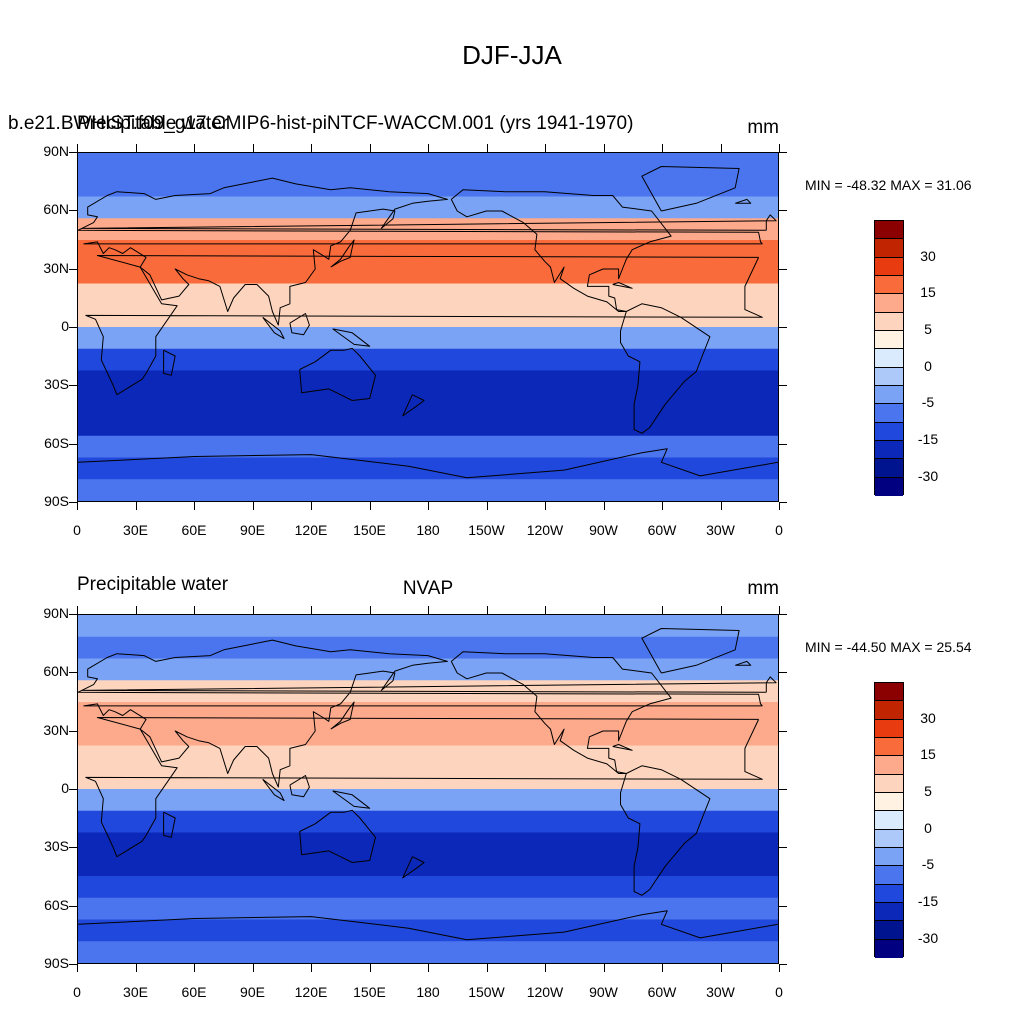 The height and width of the screenshot is (1024, 1024). What do you see at coordinates (56, 846) in the screenshot?
I see `y-tick-label: 30S` at bounding box center [56, 846].